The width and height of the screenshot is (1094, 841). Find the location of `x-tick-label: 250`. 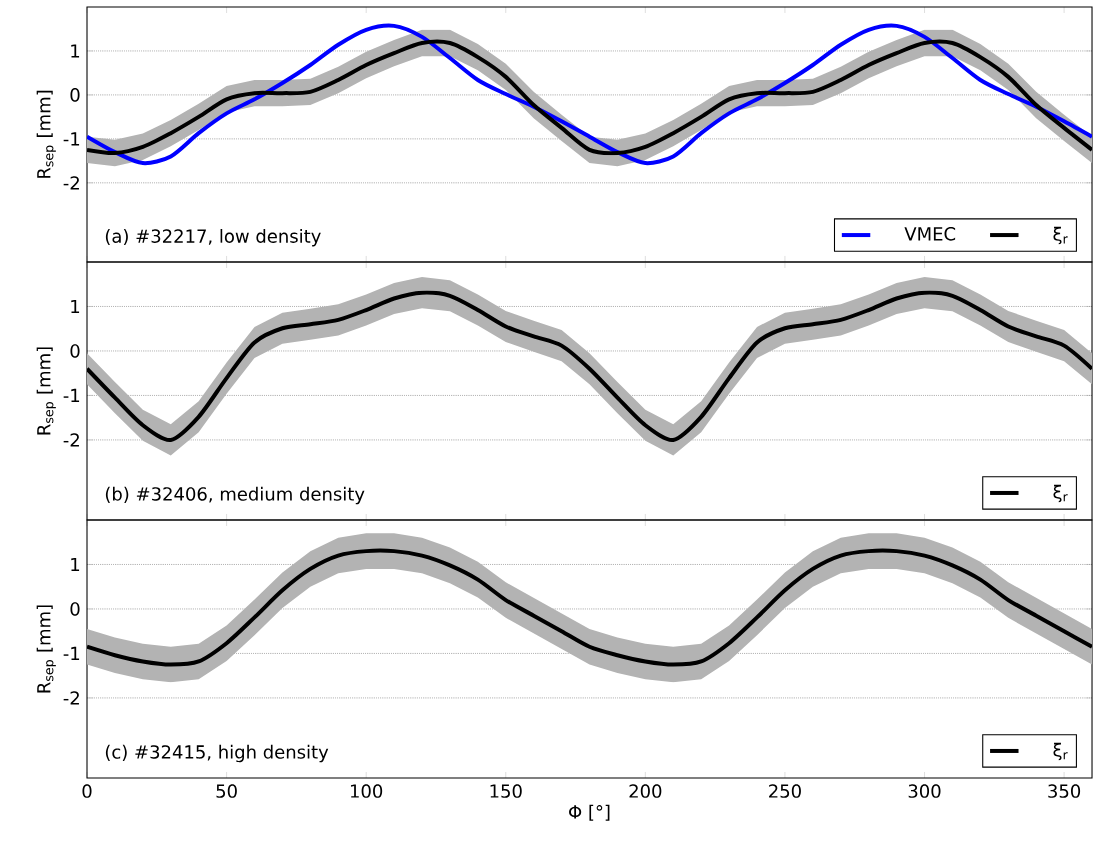

x-tick-label: 250 is located at coordinates (785, 791).